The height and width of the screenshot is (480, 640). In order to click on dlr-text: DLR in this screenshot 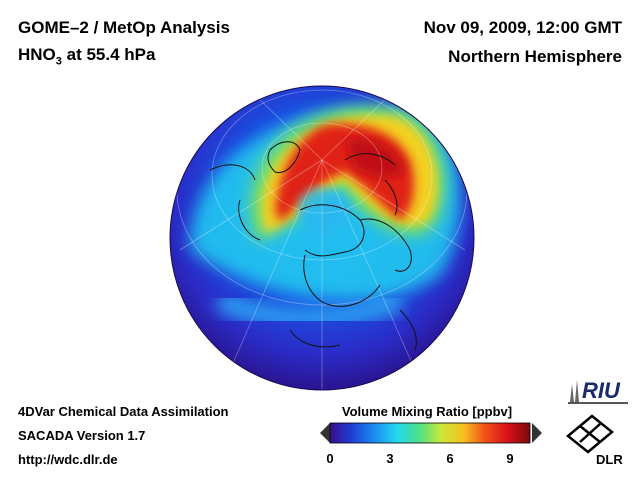, I will do `click(609, 459)`.